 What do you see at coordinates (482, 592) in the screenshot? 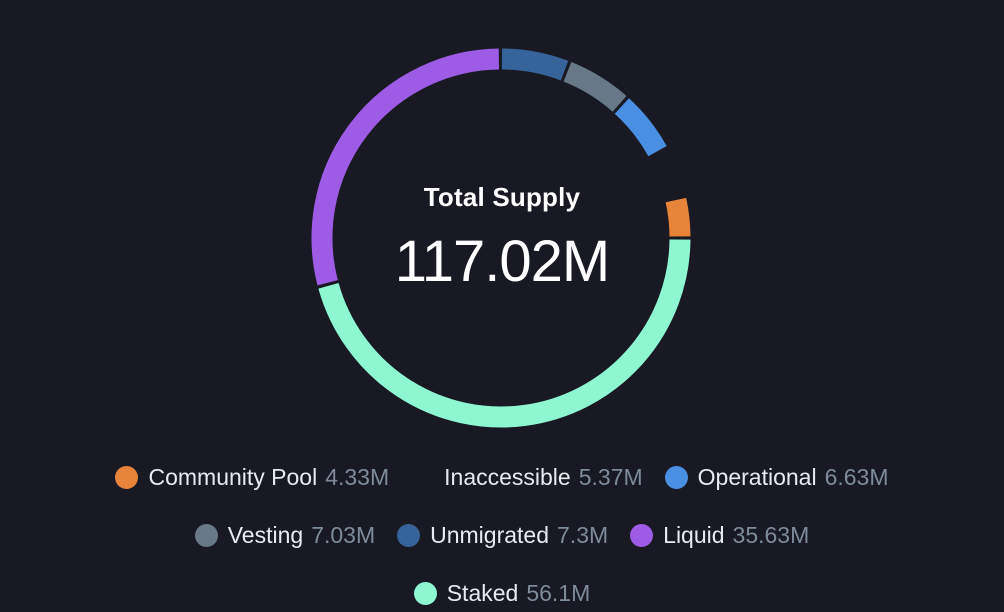
I see `legend-label: Staked` at bounding box center [482, 592].